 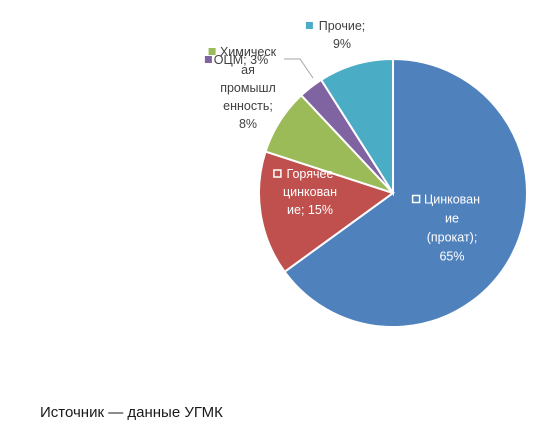 I want to click on slice-label-line: енность;, so click(x=248, y=106).